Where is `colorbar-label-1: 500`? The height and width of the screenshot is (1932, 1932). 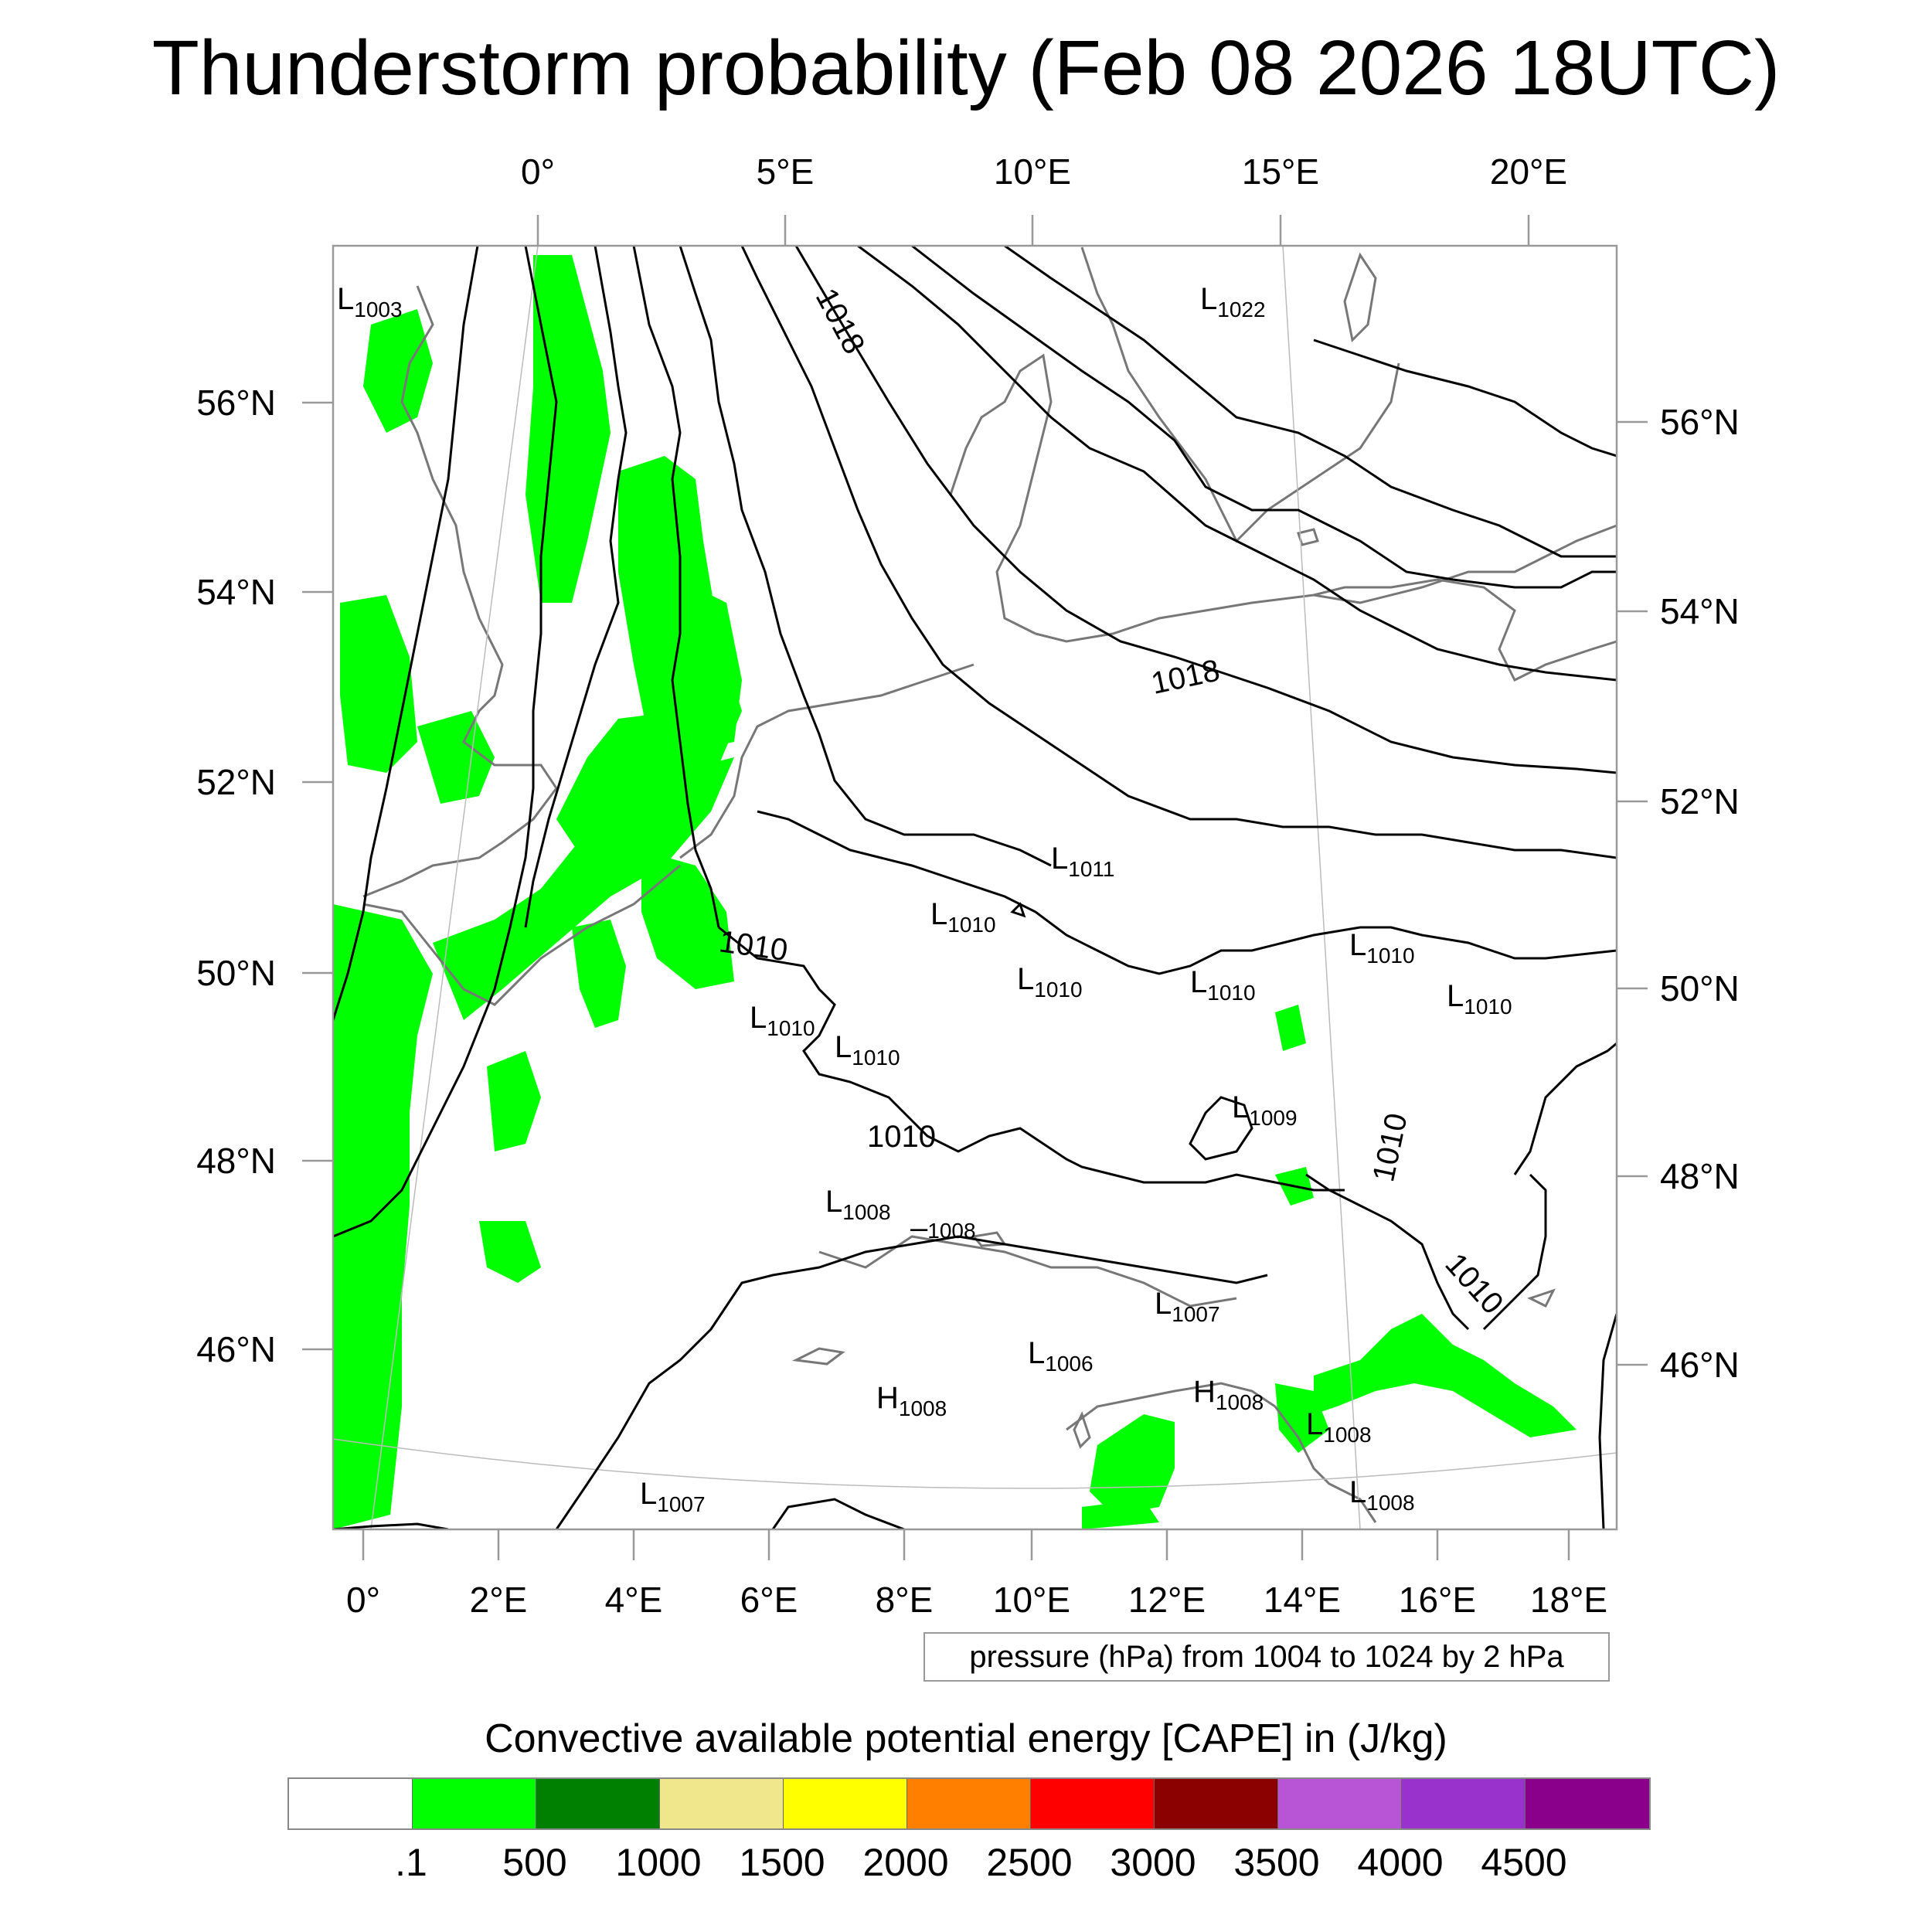 colorbar-label-1: 500 is located at coordinates (535, 1863).